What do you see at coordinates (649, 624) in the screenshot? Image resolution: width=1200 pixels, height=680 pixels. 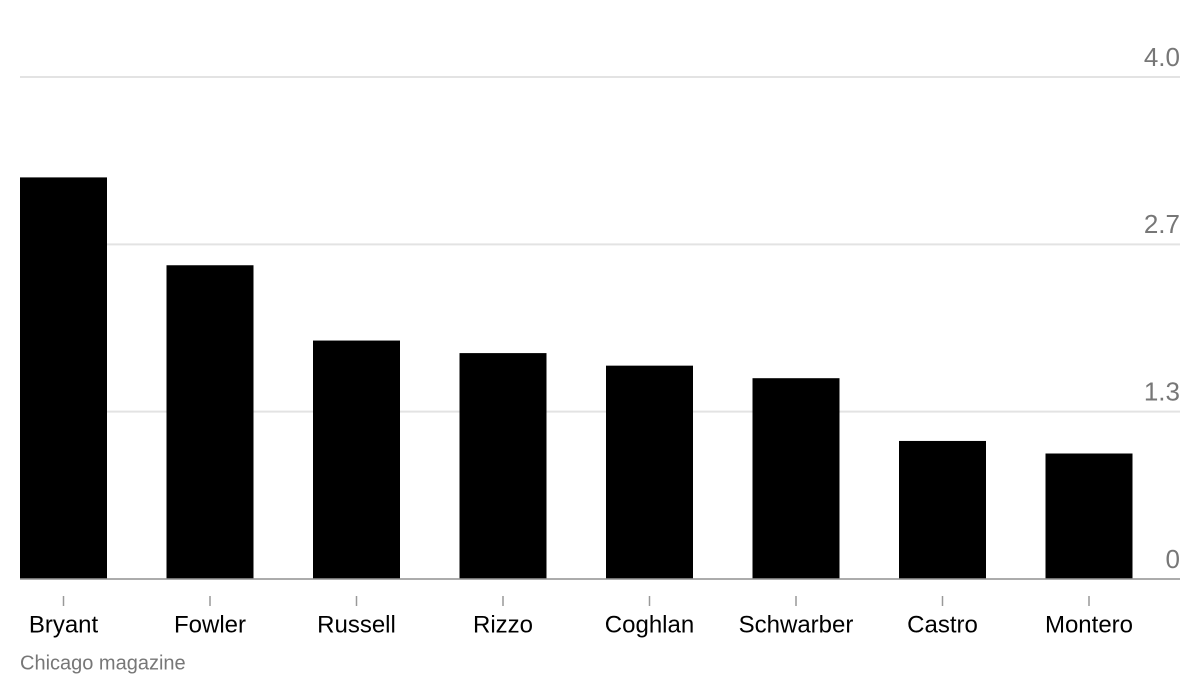 I see `x-tick-label: Coghlan` at bounding box center [649, 624].